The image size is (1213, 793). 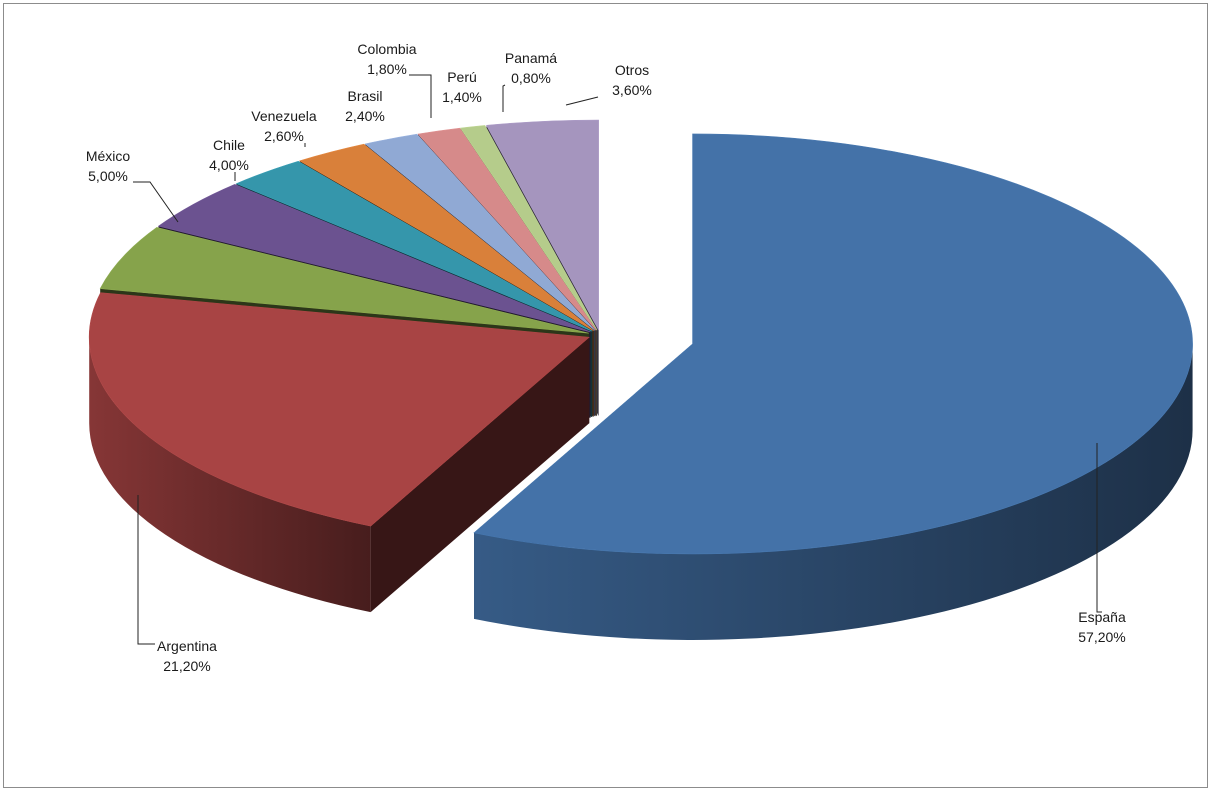 What do you see at coordinates (632, 90) in the screenshot?
I see `data-label-value-otros: 3,60%` at bounding box center [632, 90].